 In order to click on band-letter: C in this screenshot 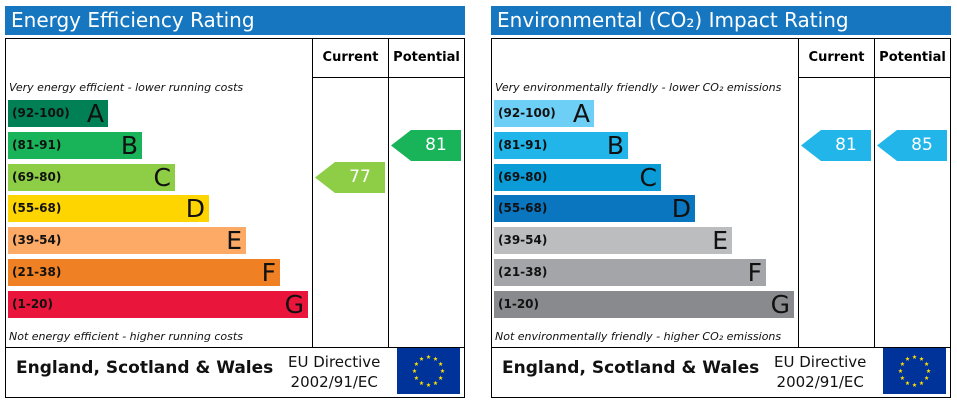, I will do `click(162, 177)`.